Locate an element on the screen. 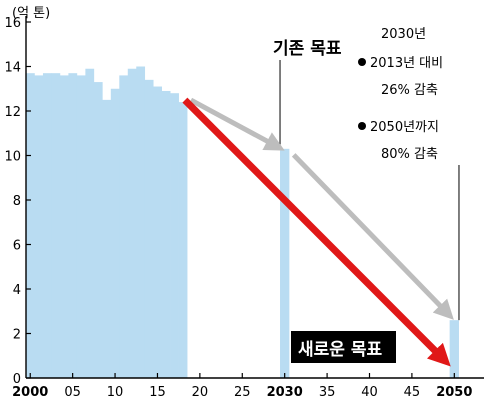  new-target-label: 새로운 목표 is located at coordinates (340, 350).